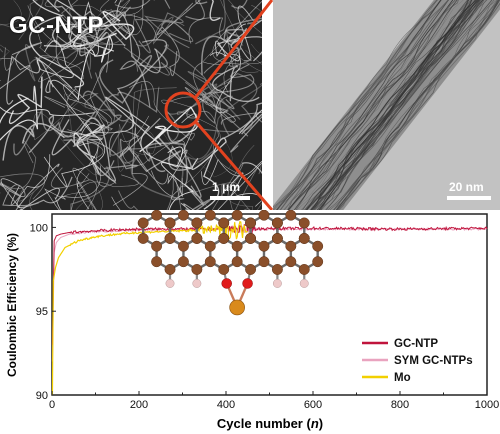 This screenshot has width=500, height=434. I want to click on y-tick-label: 95, so click(42, 312).